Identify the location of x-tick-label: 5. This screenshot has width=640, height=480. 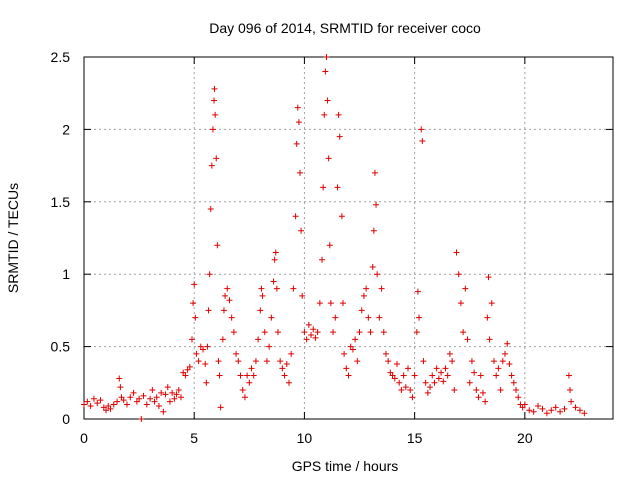
(194, 438).